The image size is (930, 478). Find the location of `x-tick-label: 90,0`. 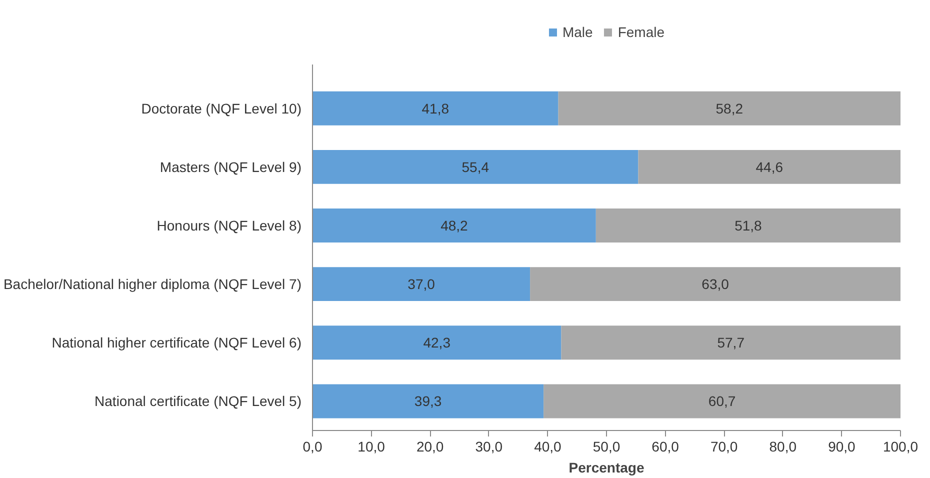

x-tick-label: 90,0 is located at coordinates (842, 446).